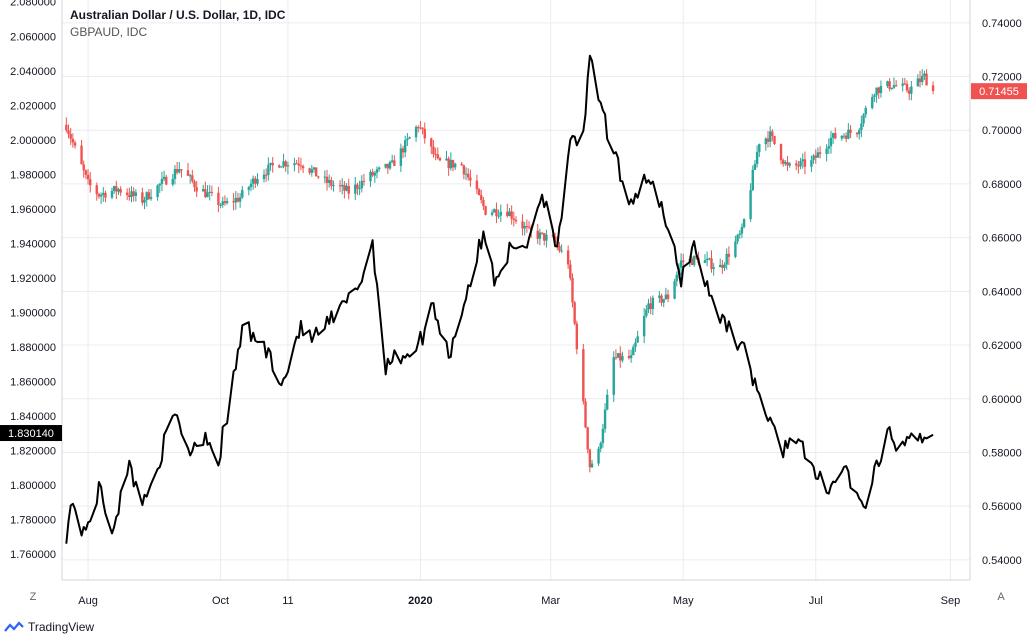  Describe the element at coordinates (33, 313) in the screenshot. I see `left-tick-label: 1.900000` at that location.